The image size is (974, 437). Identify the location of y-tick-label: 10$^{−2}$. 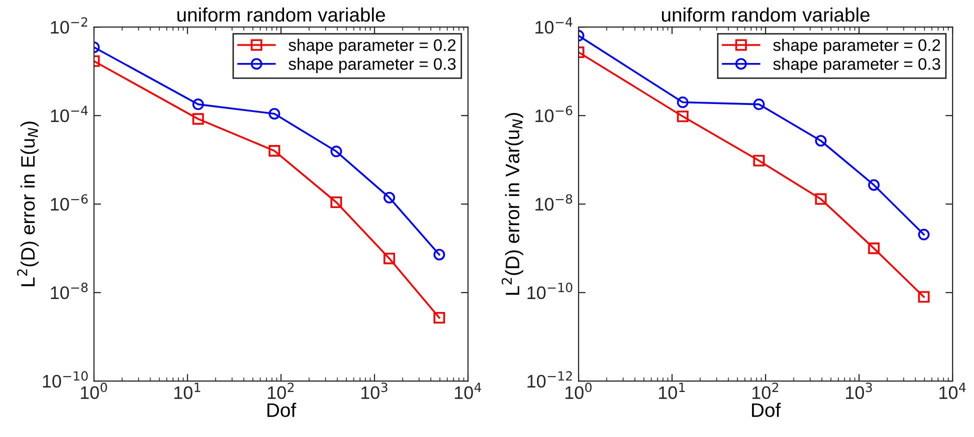
(69, 25).